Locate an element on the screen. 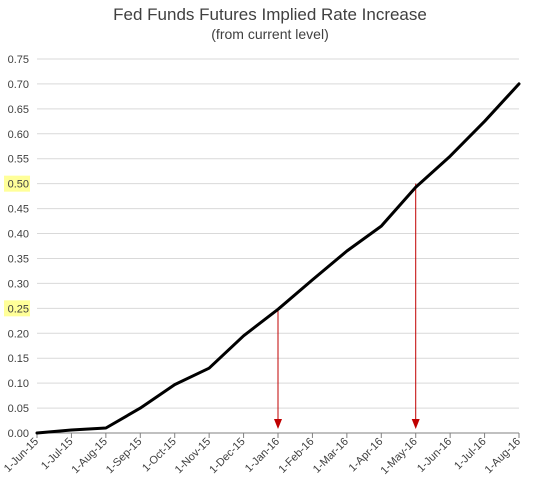  ytick-label: 0.45 is located at coordinates (18, 210).